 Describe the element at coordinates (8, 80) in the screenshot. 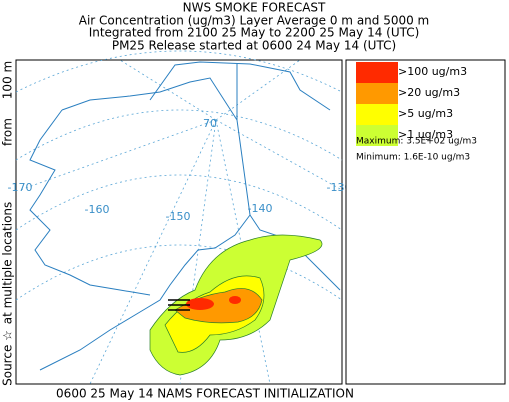

I see `side-text: 100 m` at that location.